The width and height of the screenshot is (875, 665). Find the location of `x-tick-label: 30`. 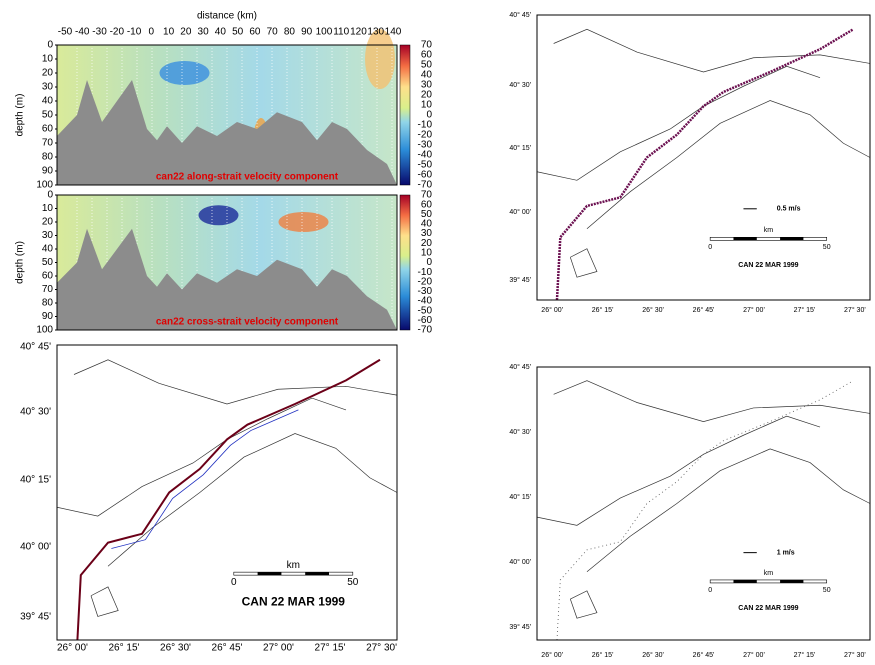

x-tick-label: 30 is located at coordinates (204, 32).